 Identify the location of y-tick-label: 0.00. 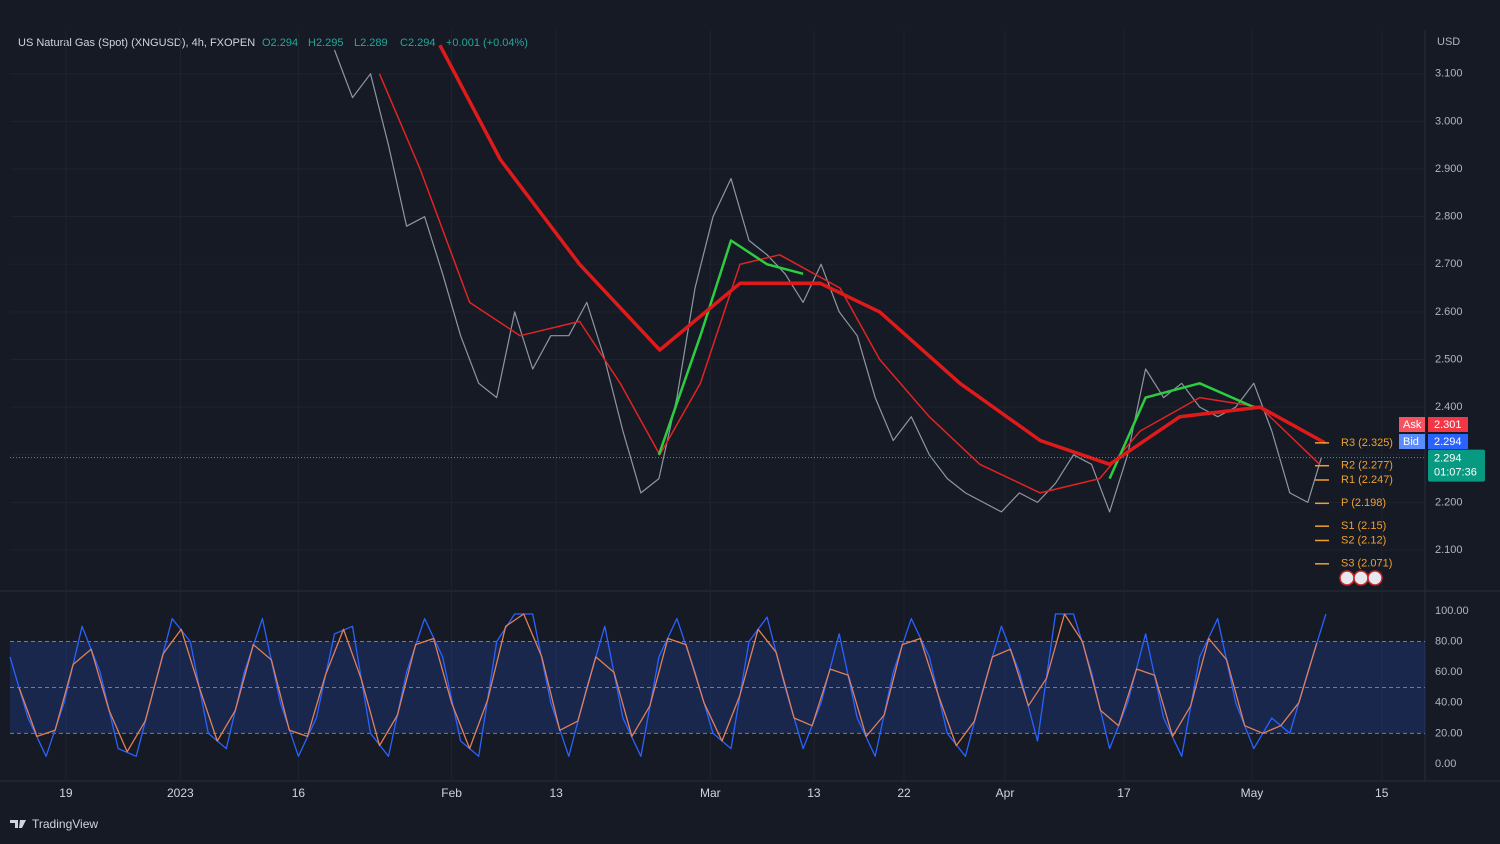
(1445, 764).